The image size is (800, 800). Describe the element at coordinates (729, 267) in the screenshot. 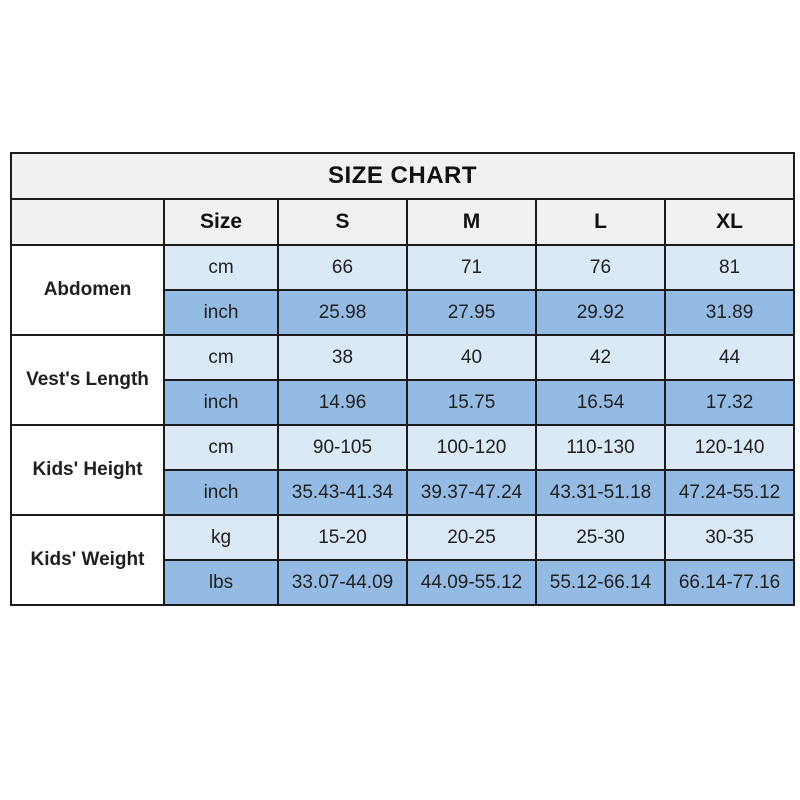

I see `value-cell: 81` at that location.